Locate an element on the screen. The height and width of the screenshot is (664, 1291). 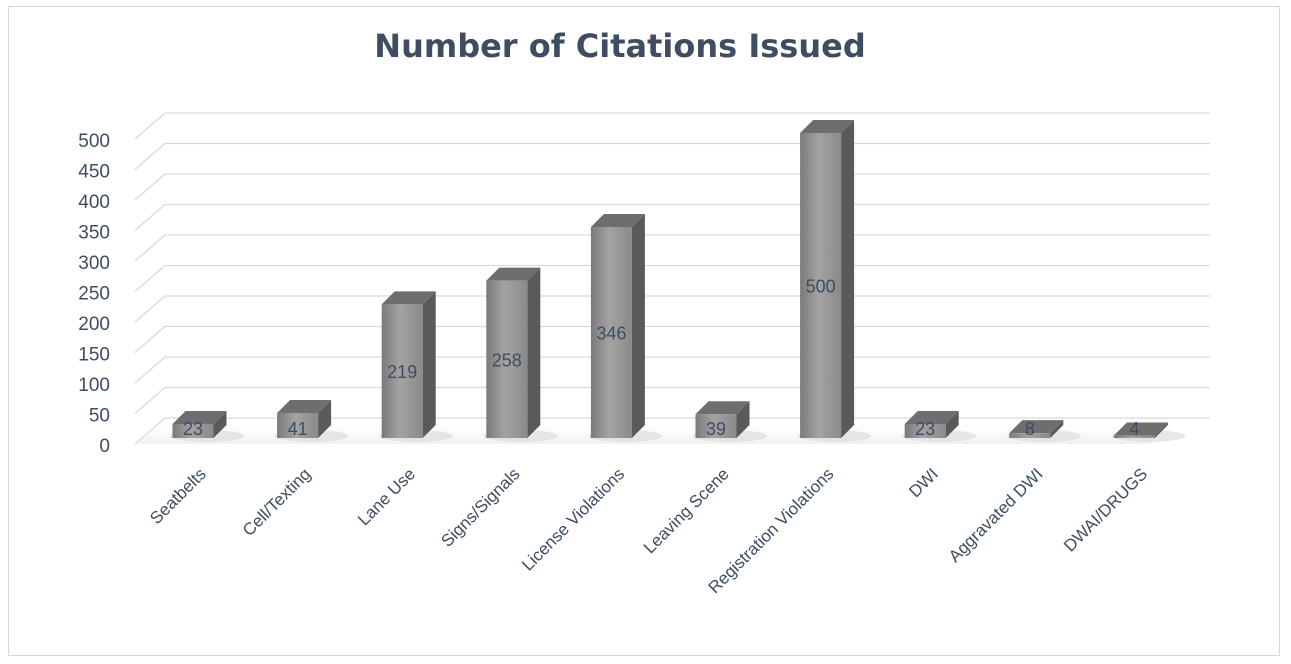
y-tick-label: 0 is located at coordinates (104, 446).